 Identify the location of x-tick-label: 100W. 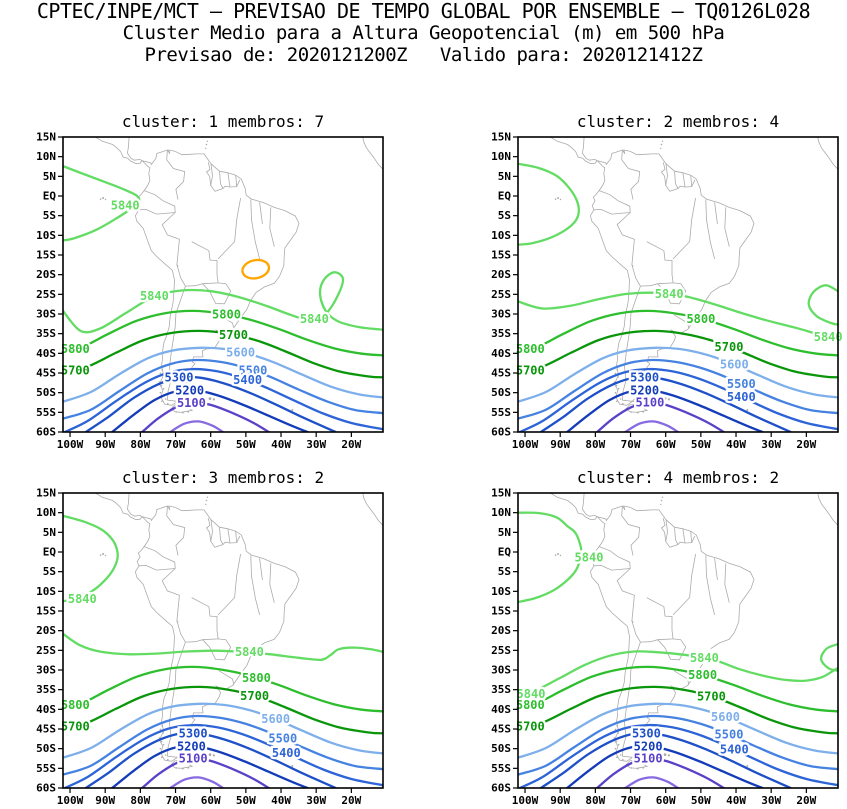
(525, 800).